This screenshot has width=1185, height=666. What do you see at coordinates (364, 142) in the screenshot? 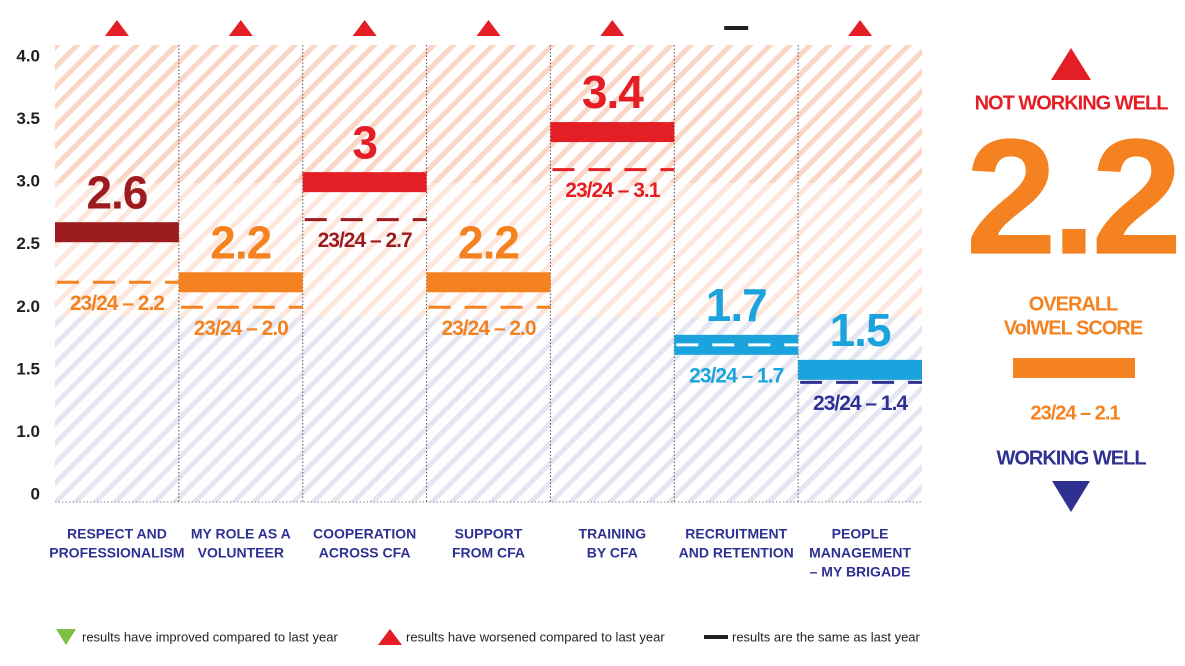
I see `value-label: 3` at bounding box center [364, 142].